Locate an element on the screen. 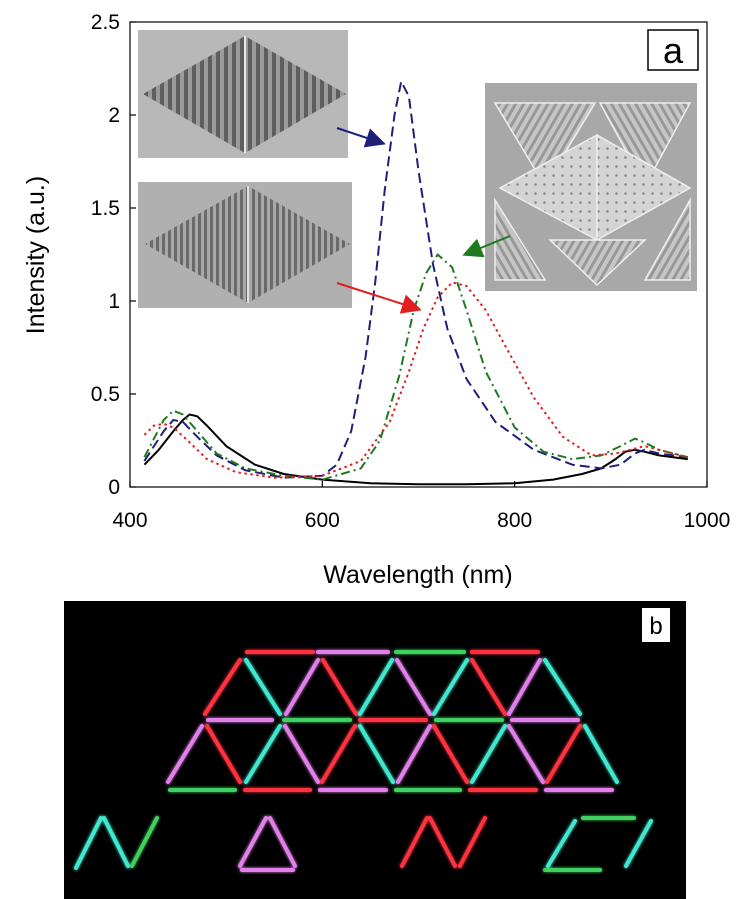 This screenshot has height=899, width=741. panel-a-label-box is located at coordinates (673, 50).